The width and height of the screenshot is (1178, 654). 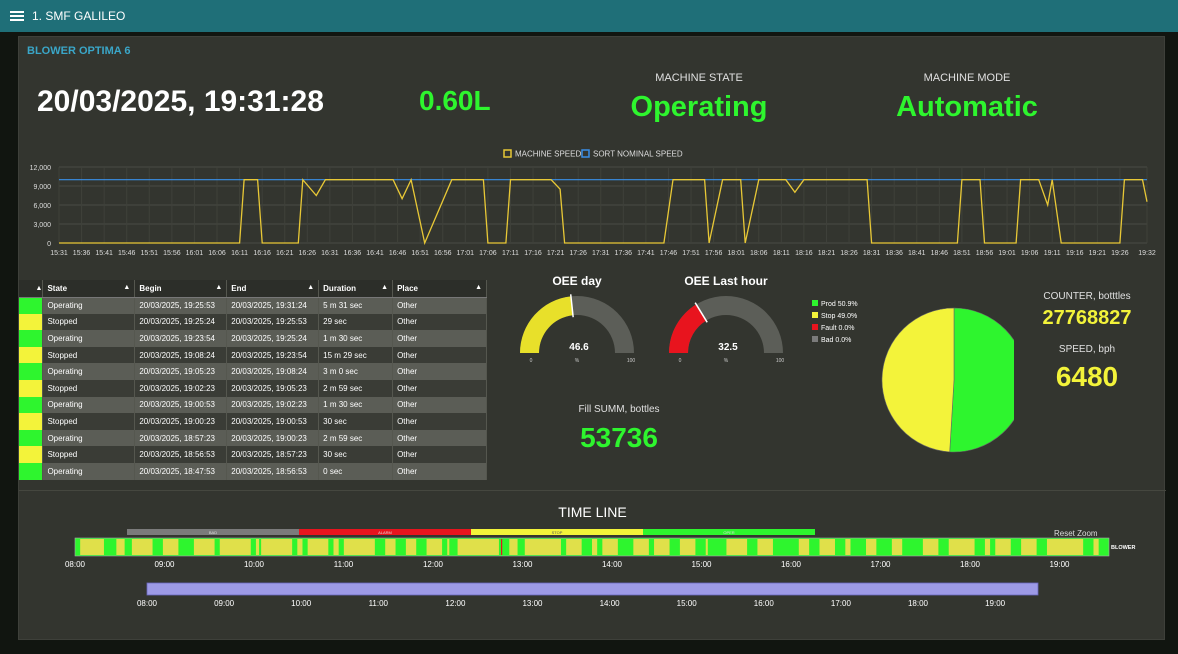 I want to click on reset-zoom-button: Reset Zoom, so click(x=1076, y=533).